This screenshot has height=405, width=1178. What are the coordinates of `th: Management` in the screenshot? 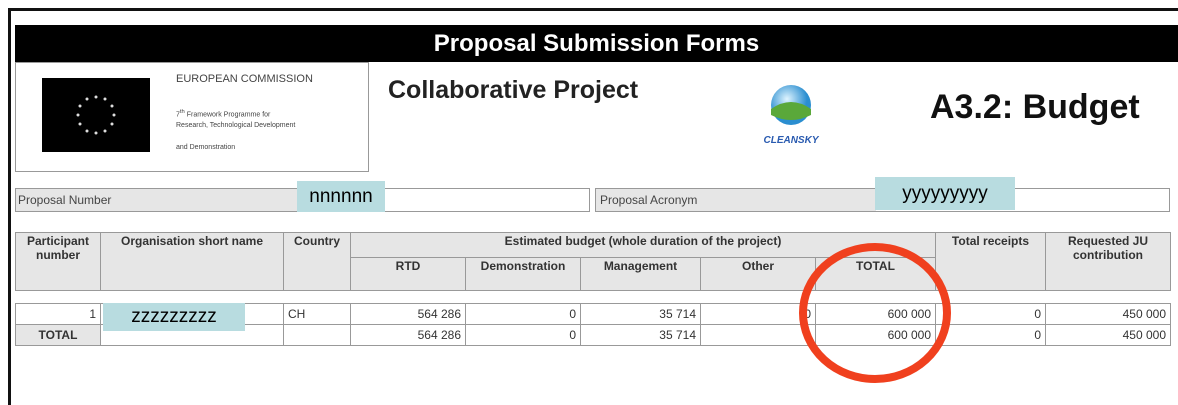 It's located at (640, 274).